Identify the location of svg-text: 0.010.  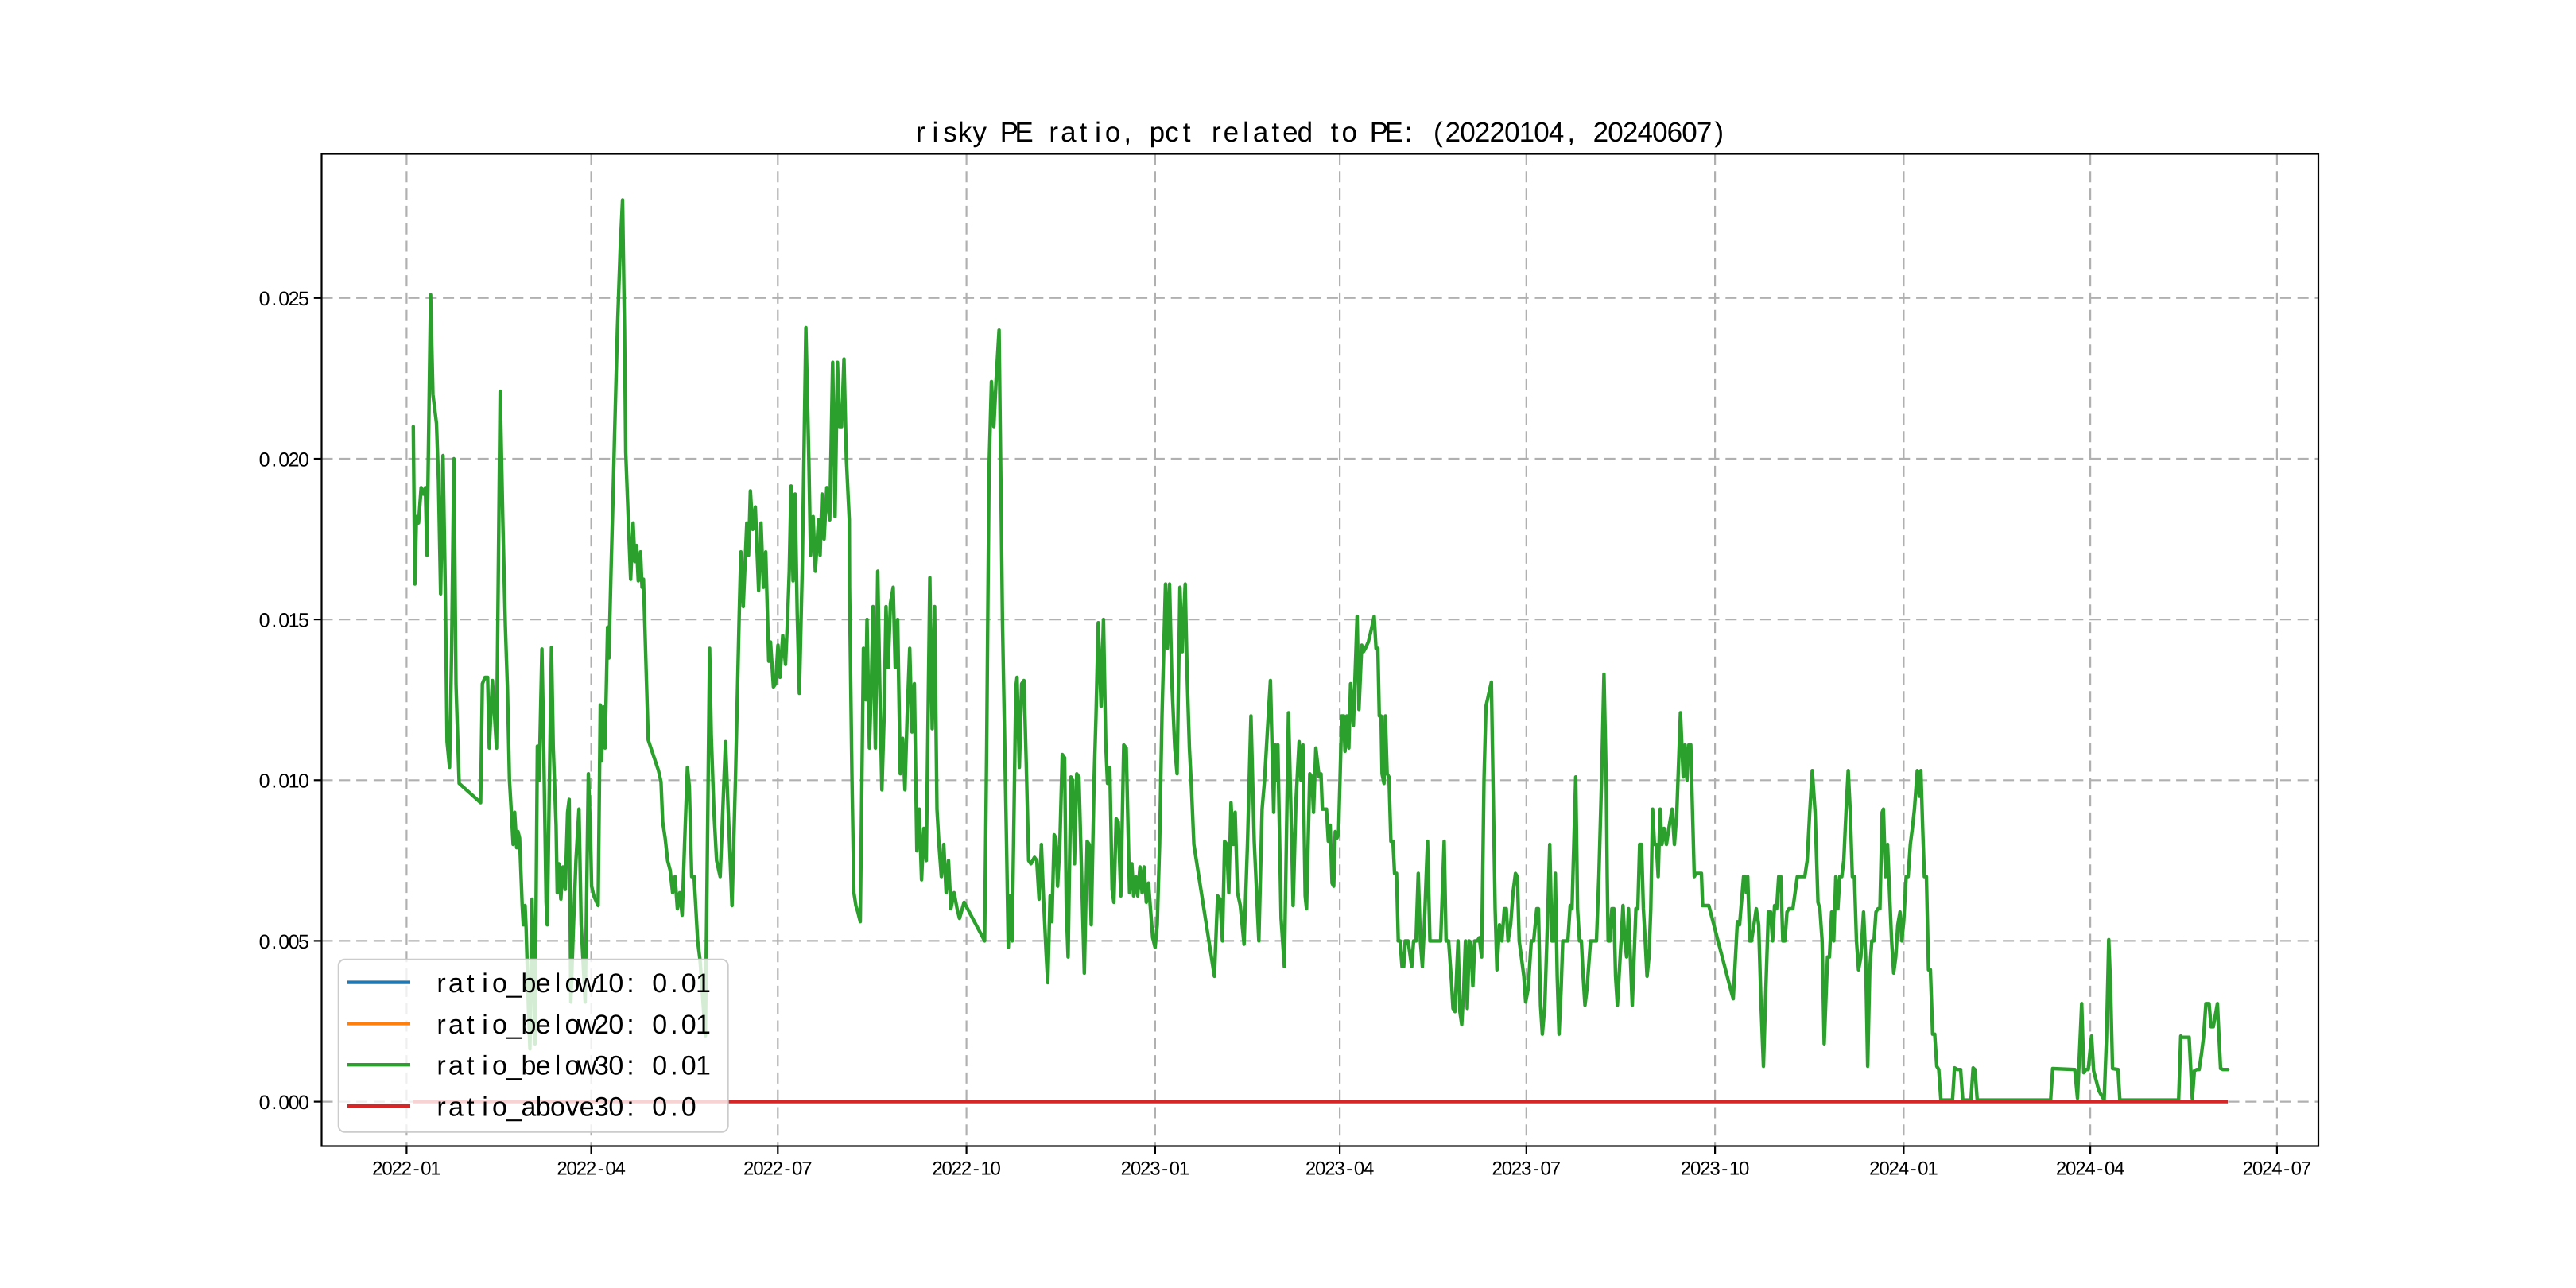
(284, 782).